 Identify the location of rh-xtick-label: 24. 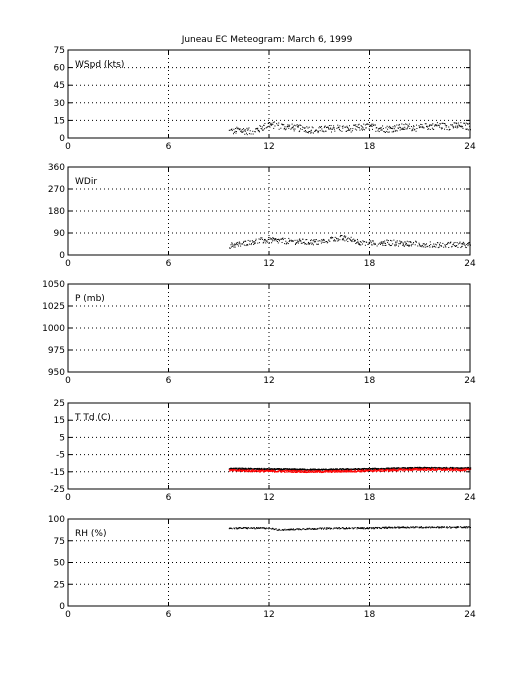
(470, 615).